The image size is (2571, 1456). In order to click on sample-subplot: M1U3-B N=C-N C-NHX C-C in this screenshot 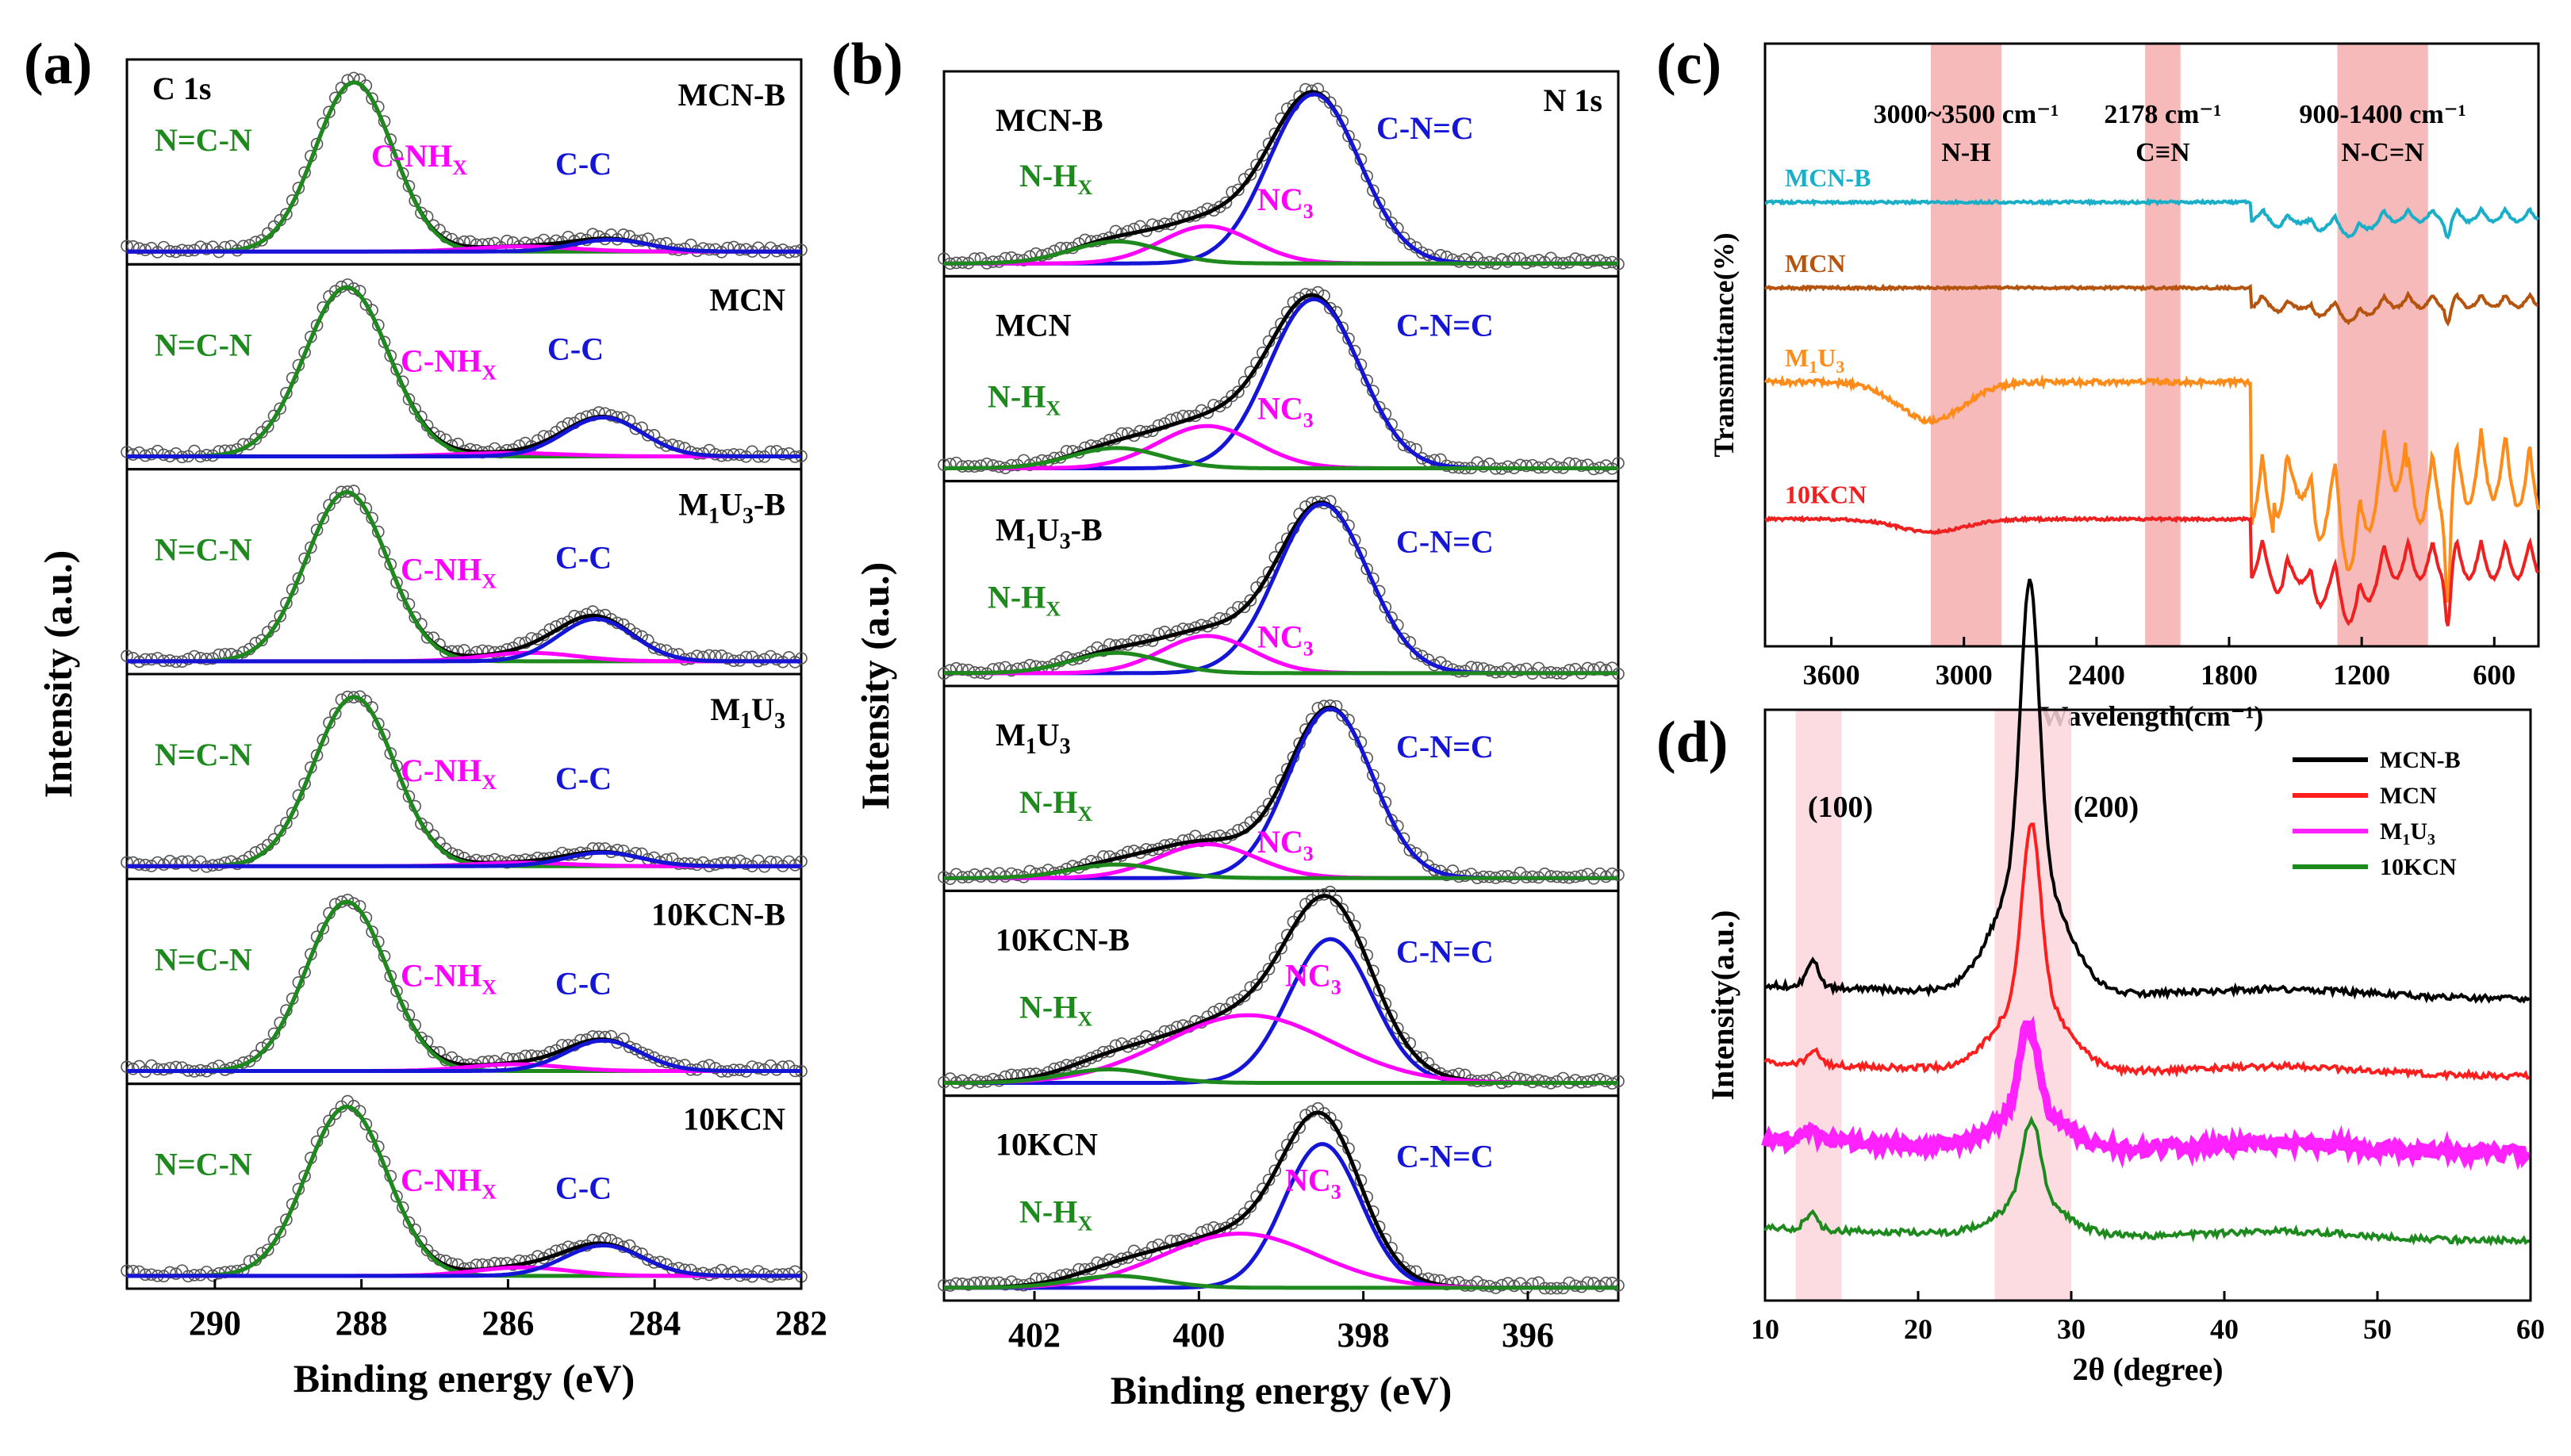, I will do `click(464, 572)`.